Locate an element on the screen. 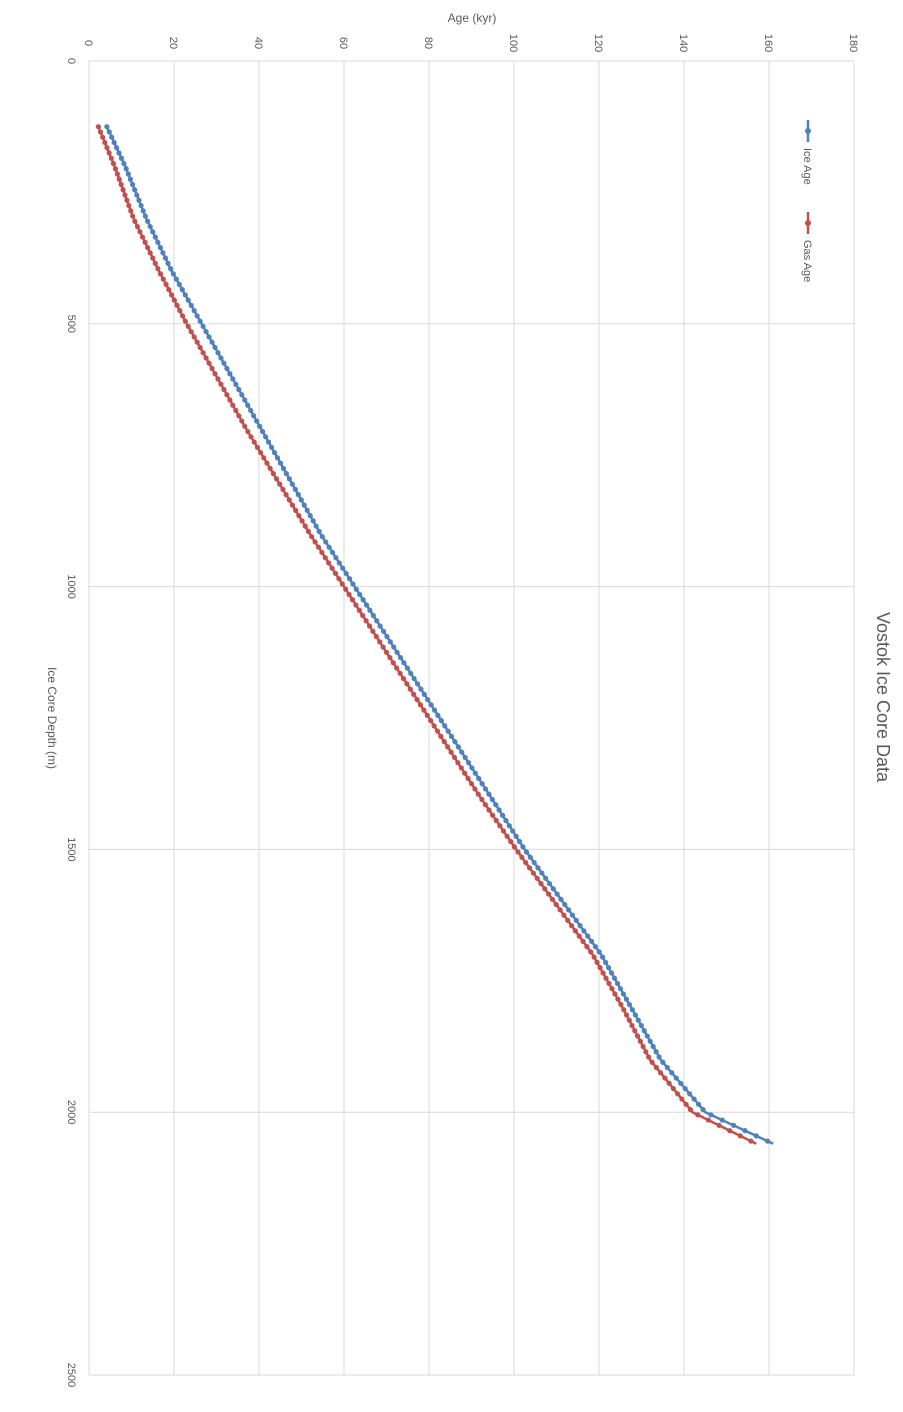 The height and width of the screenshot is (1412, 903). chart-title: Vostok Ice Core Data is located at coordinates (883, 697).